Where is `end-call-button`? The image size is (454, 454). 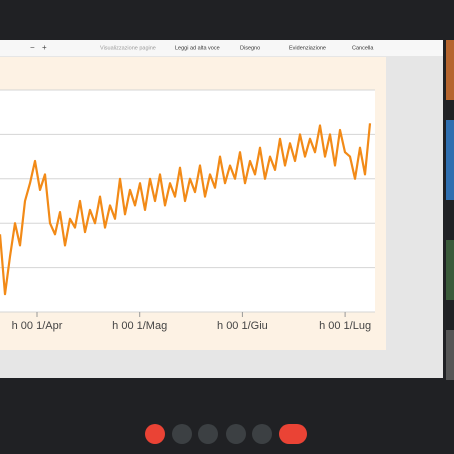
end-call-button is located at coordinates (293, 434).